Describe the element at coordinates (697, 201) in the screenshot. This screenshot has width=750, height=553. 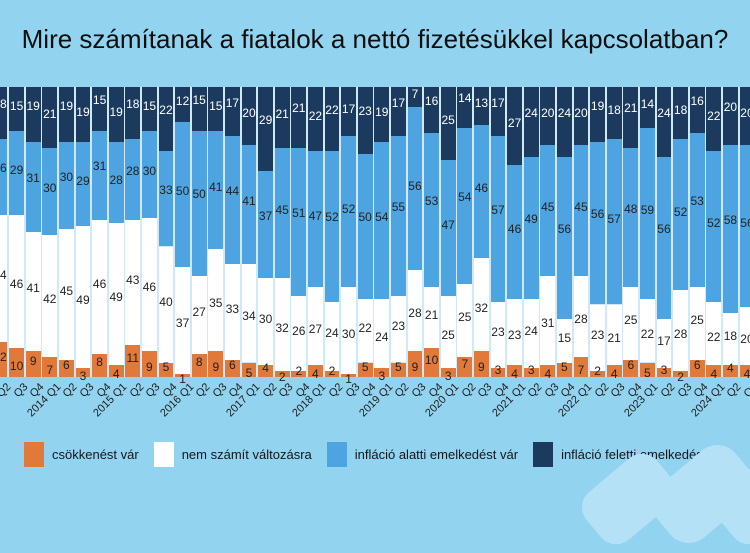
I see `value-label: 53` at that location.